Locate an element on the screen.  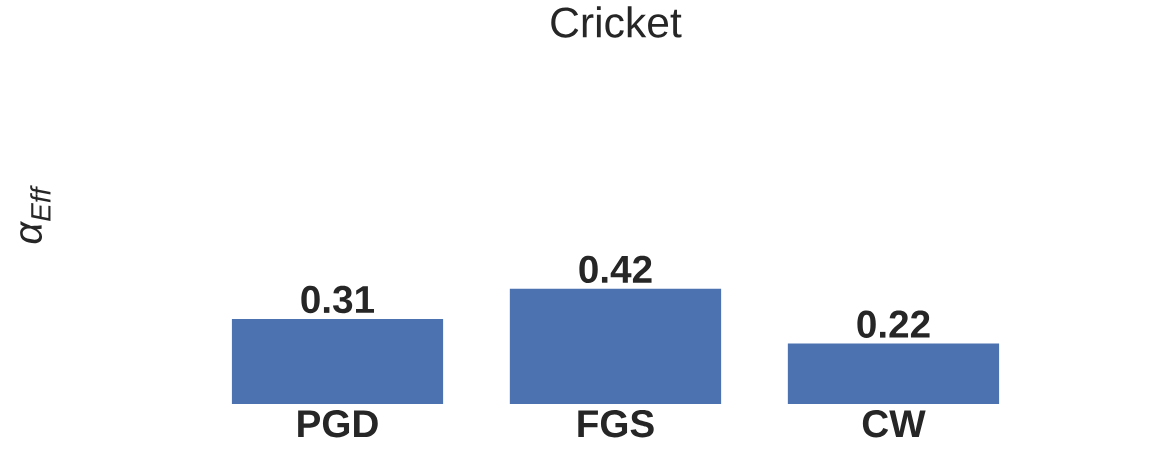
chart-title: Cricket is located at coordinates (616, 22).